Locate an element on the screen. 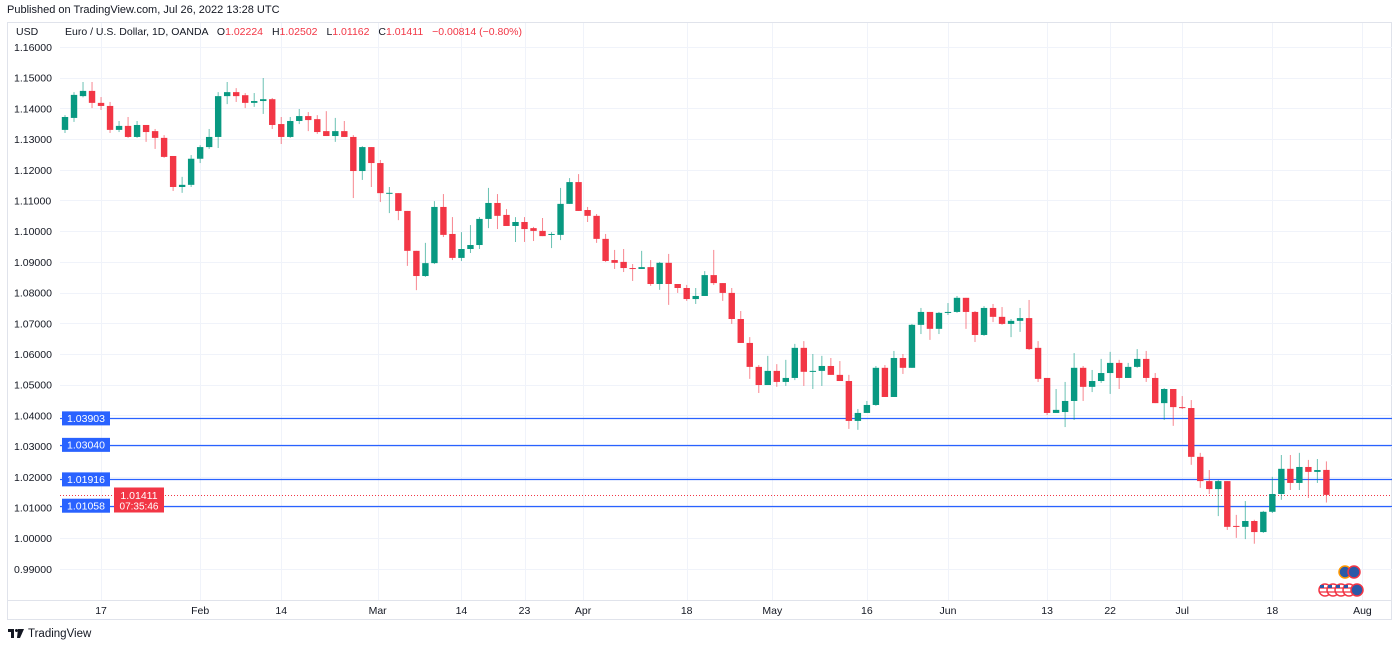 Image resolution: width=1400 pixels, height=648 pixels. tradingview-footer: TradingView is located at coordinates (49, 634).